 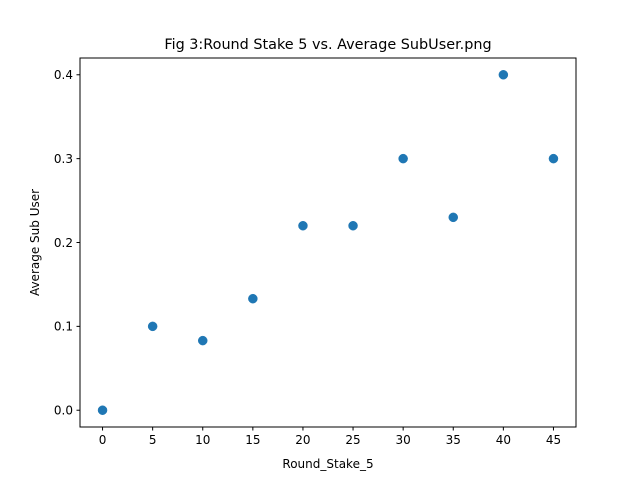 What do you see at coordinates (63, 411) in the screenshot?
I see `y-tick-label: 0.0` at bounding box center [63, 411].